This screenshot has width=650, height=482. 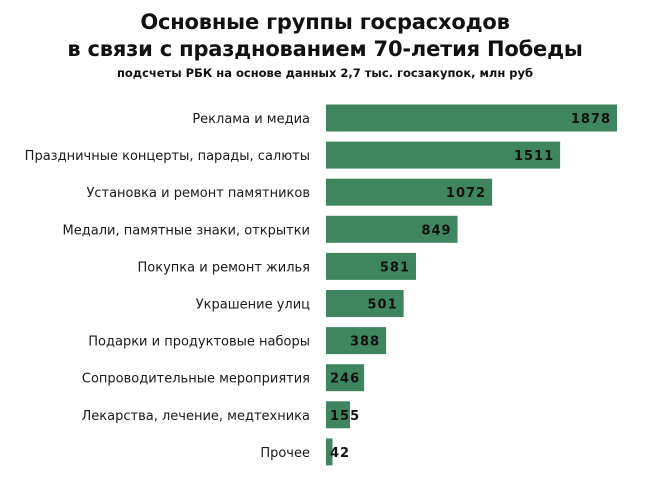 I want to click on value-label: 155, so click(x=345, y=416).